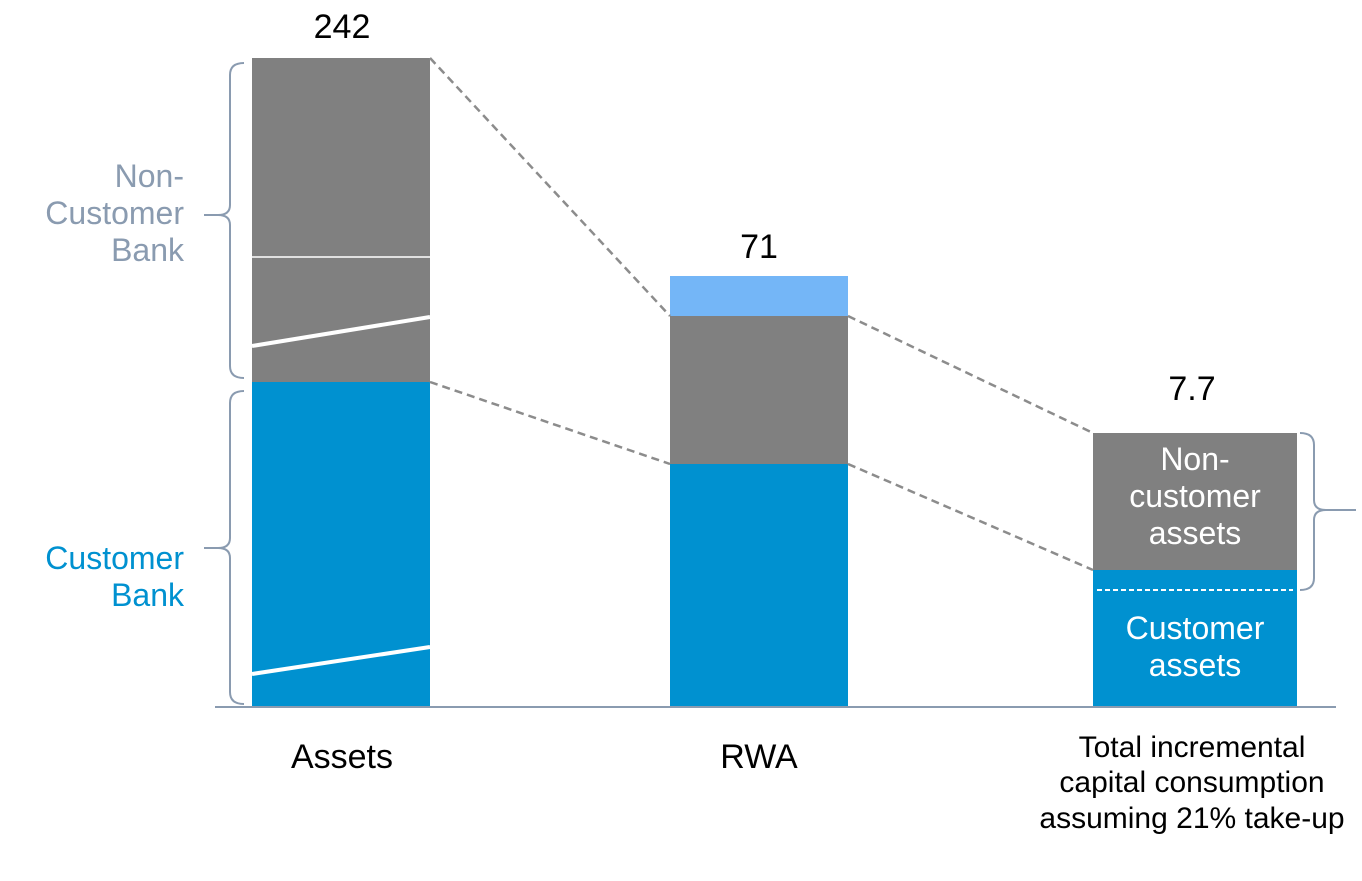 The image size is (1362, 881). What do you see at coordinates (1192, 389) in the screenshot?
I see `total-label: 7.7` at bounding box center [1192, 389].